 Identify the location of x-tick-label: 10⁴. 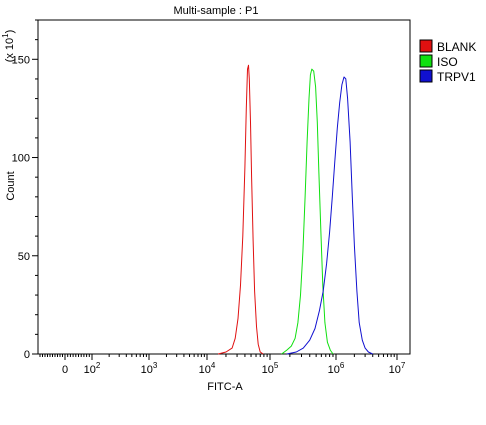
(207, 368).